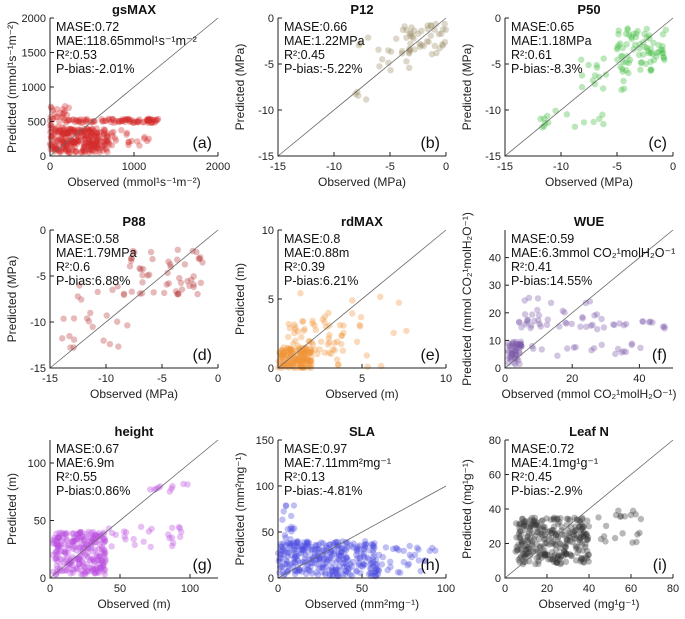 Image resolution: width=685 pixels, height=619 pixels. Describe the element at coordinates (218, 167) in the screenshot. I see `x-tick-label: 2000` at that location.